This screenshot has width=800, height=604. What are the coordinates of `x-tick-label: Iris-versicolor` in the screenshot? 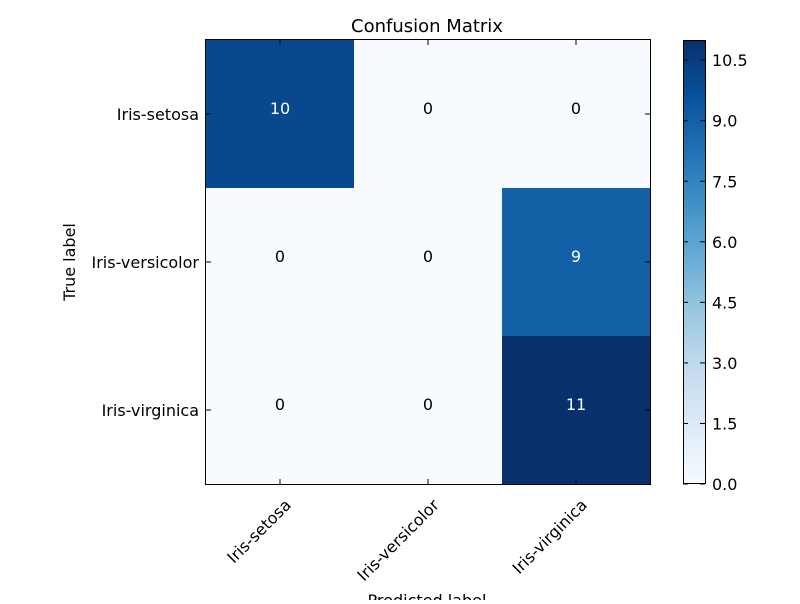 It's located at (398, 540).